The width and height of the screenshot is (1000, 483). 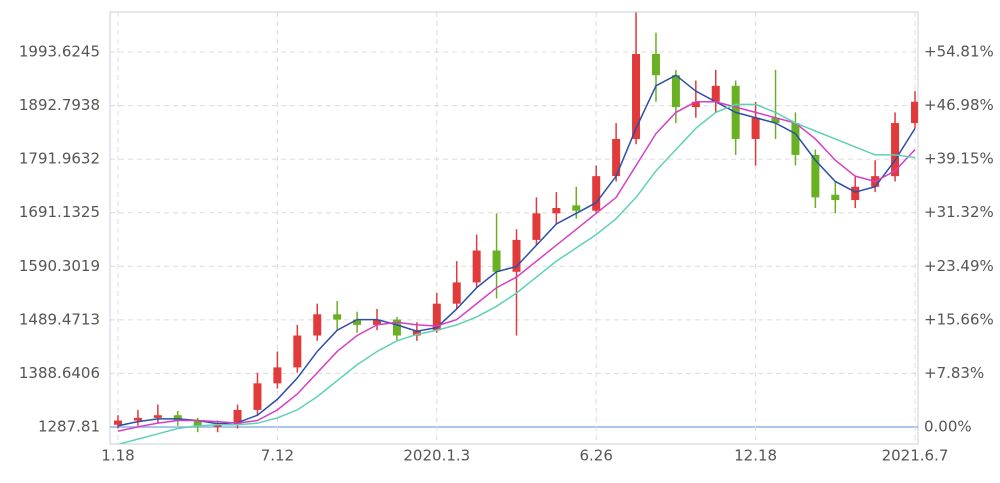 I want to click on y-tick-label: 1388.6406, so click(x=59, y=373).